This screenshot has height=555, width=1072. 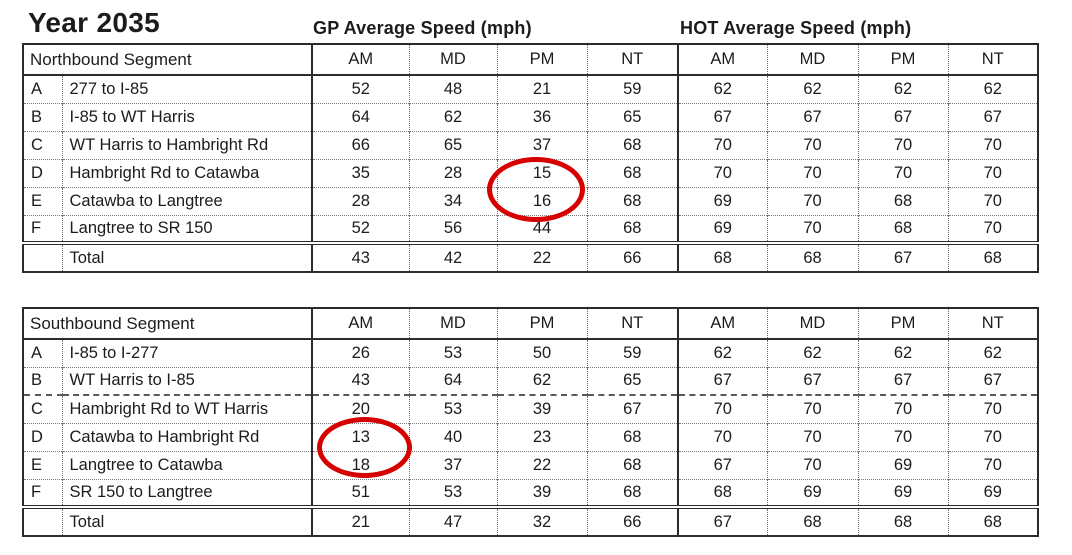 What do you see at coordinates (453, 228) in the screenshot?
I see `speed-value: 56` at bounding box center [453, 228].